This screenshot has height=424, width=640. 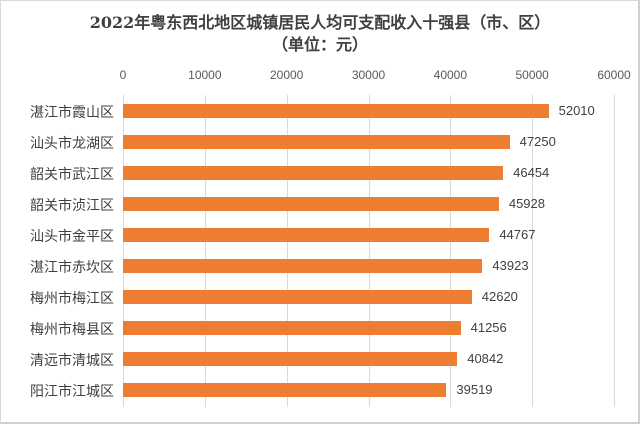 What do you see at coordinates (72, 112) in the screenshot?
I see `category-label: 湛江市霞山区` at bounding box center [72, 112].